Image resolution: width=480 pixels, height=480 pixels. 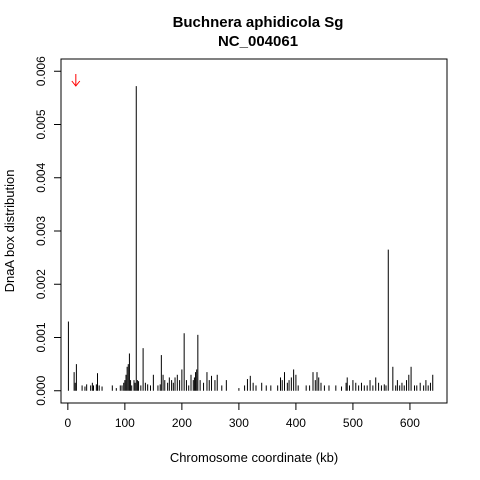 I want to click on x-tick-label: 600, so click(x=410, y=423).